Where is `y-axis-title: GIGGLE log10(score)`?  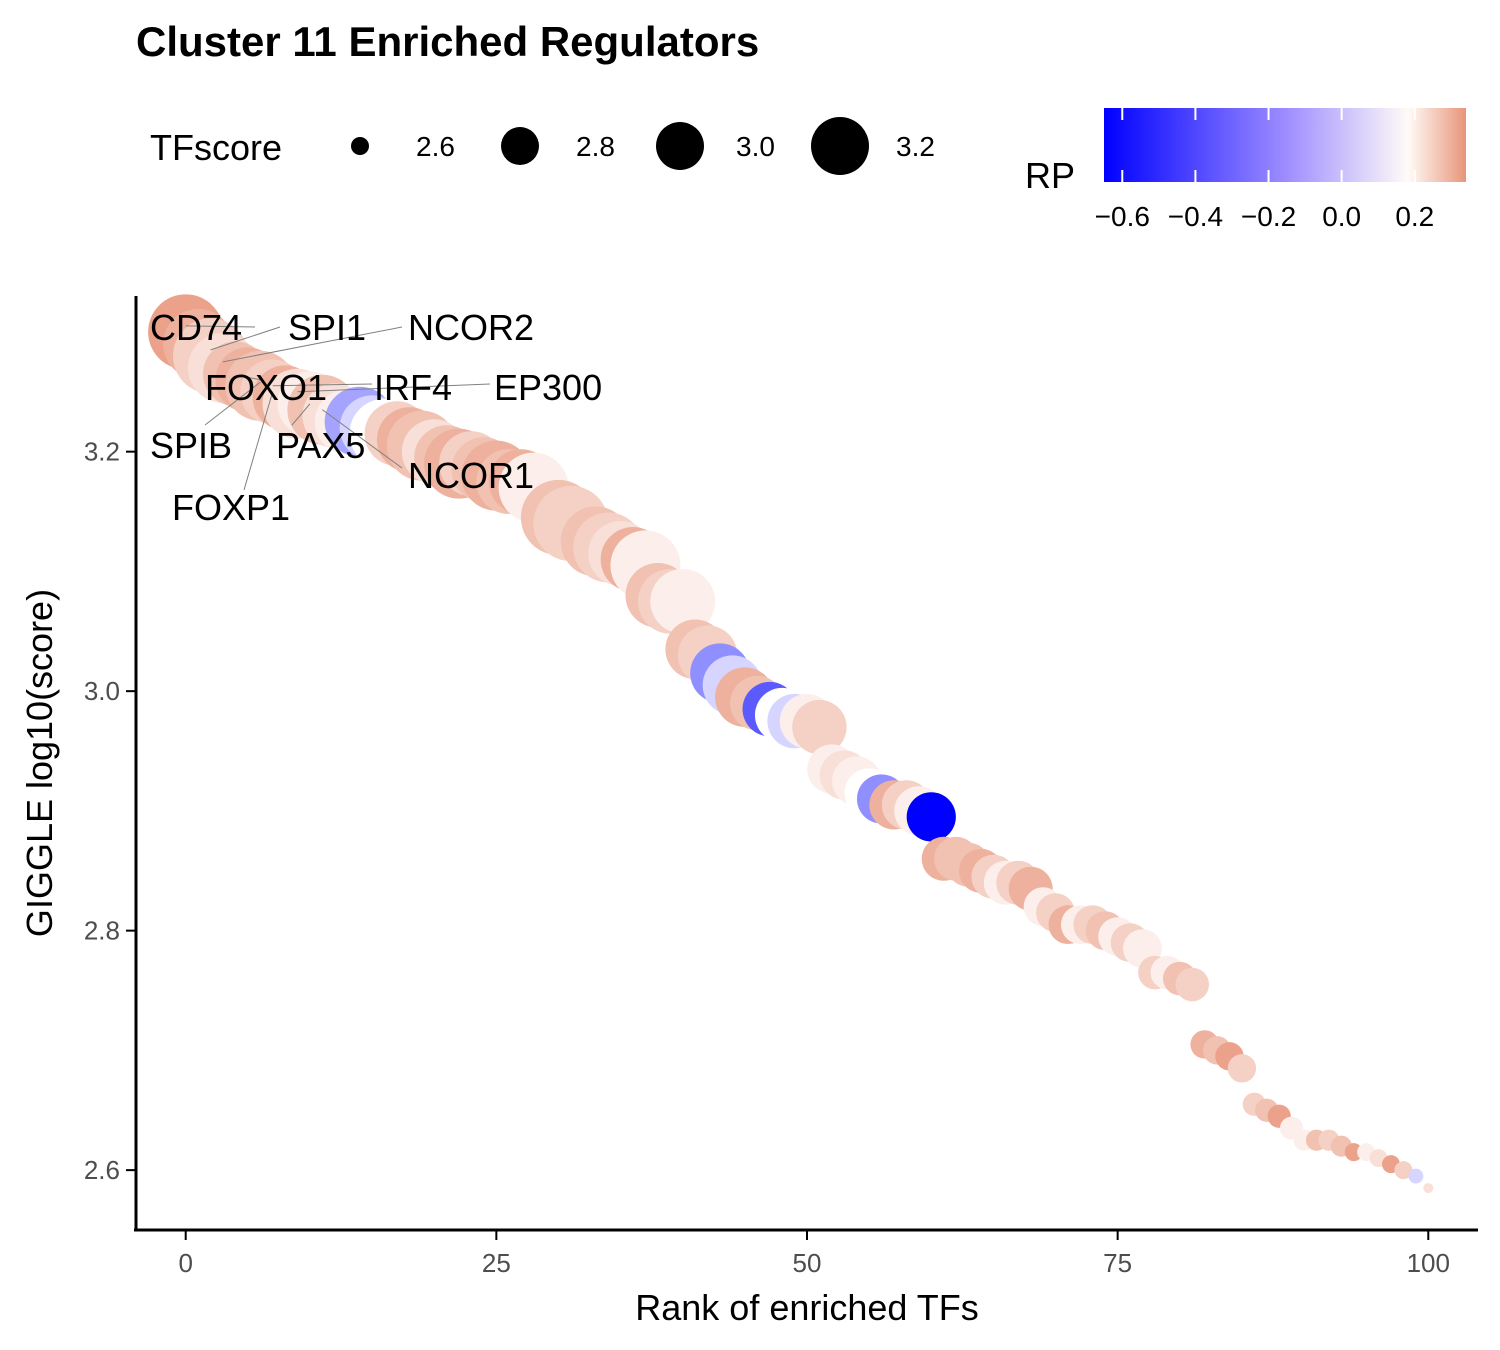
y-axis-title: GIGGLE log10(score) is located at coordinates (39, 763).